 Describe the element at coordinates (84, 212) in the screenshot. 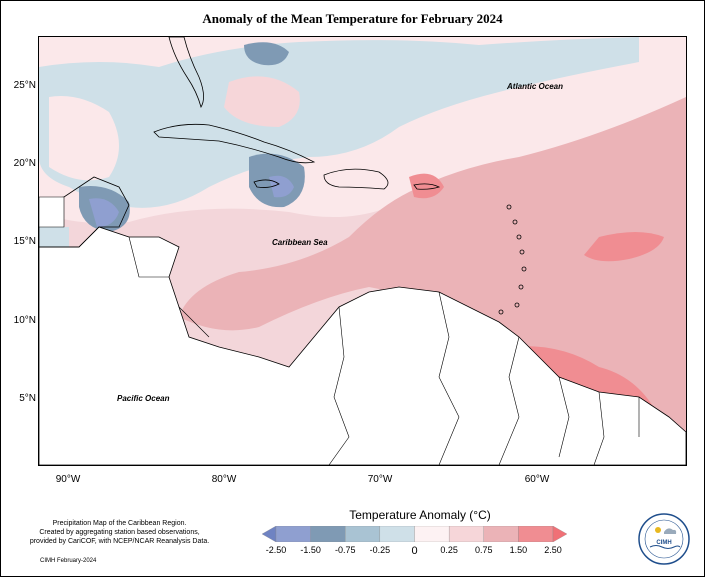

I see `land-outline` at that location.